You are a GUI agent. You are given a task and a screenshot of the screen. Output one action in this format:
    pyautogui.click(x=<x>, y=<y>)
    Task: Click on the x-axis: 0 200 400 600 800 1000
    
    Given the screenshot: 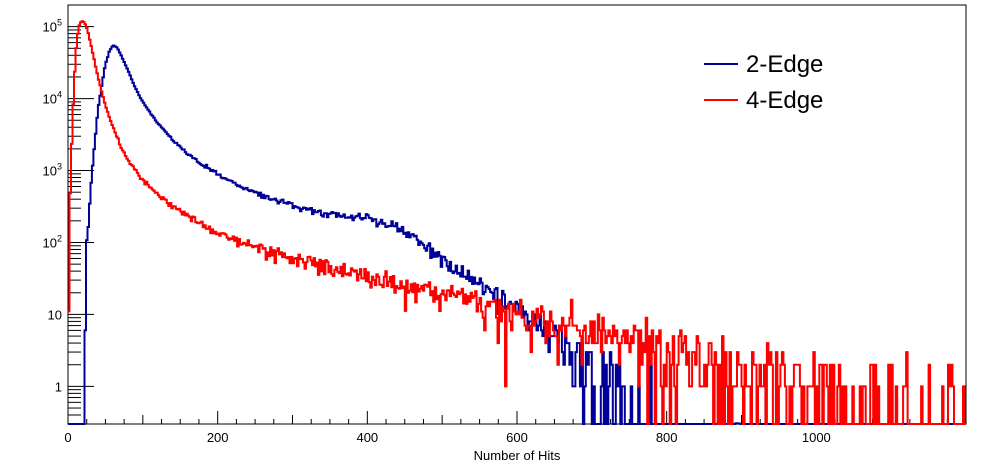 What is the action you would take?
    pyautogui.click(x=515, y=428)
    